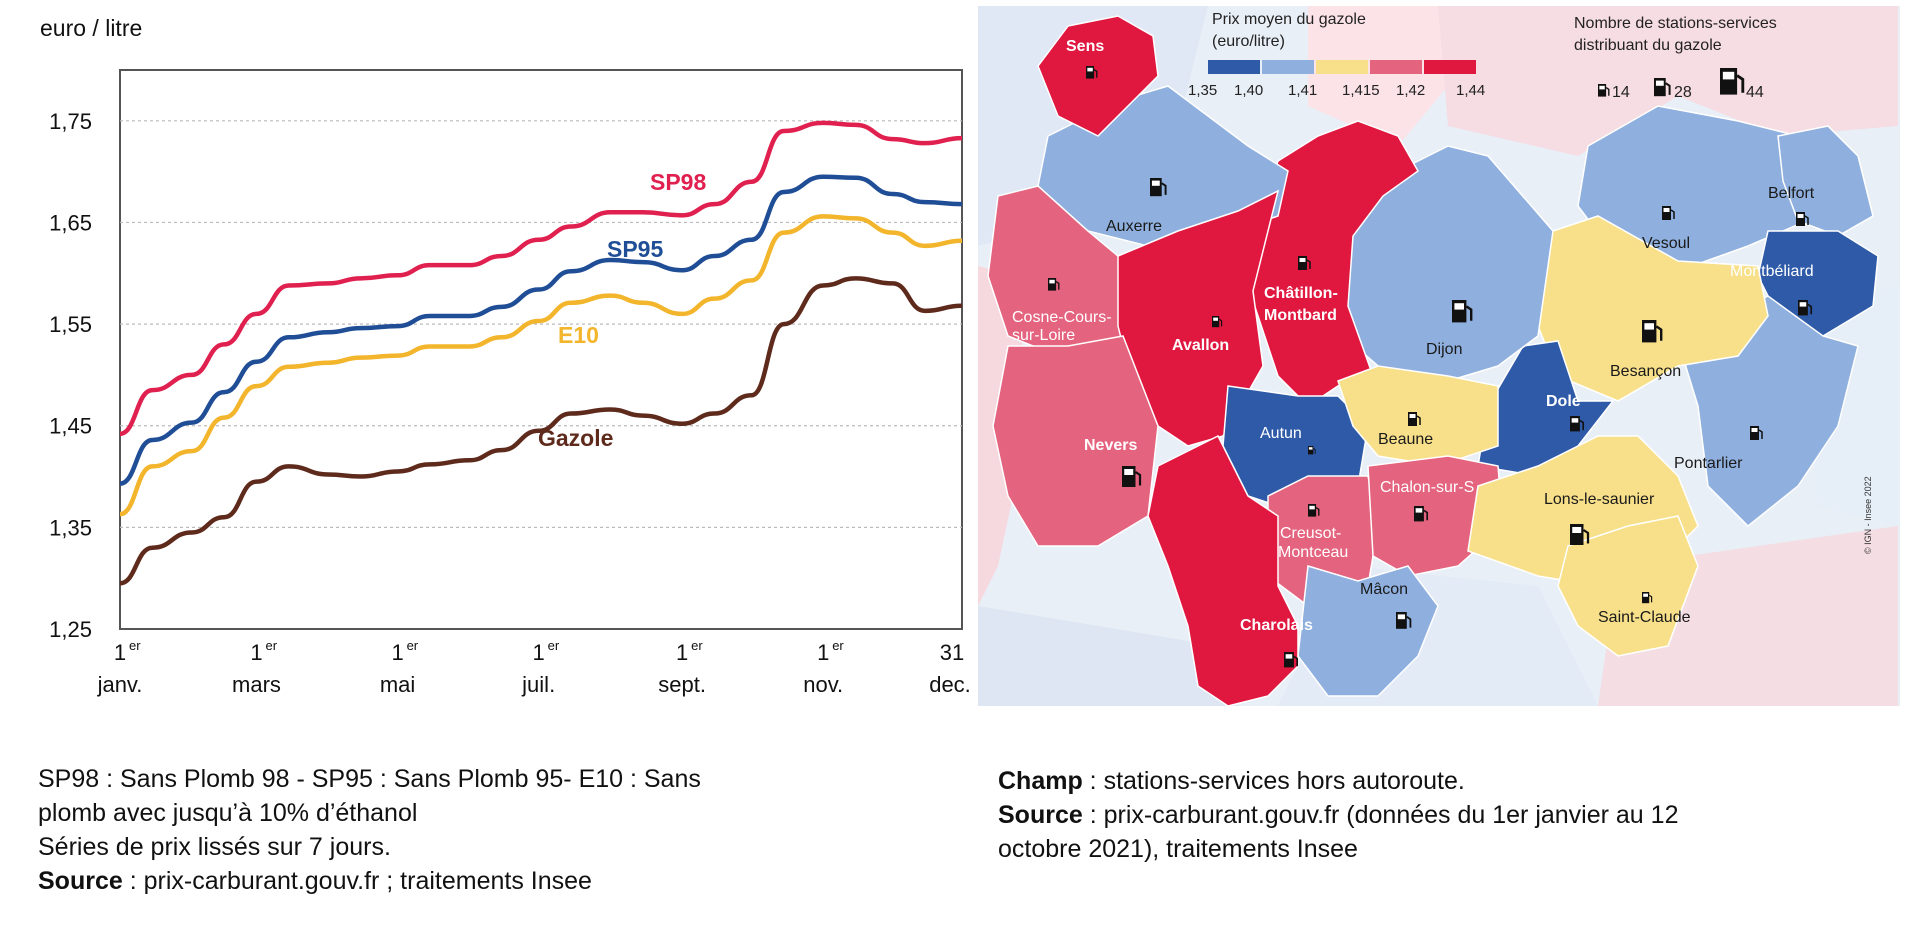 The height and width of the screenshot is (930, 1920). What do you see at coordinates (1040, 781) in the screenshot?
I see `champ-label: Champ` at bounding box center [1040, 781].